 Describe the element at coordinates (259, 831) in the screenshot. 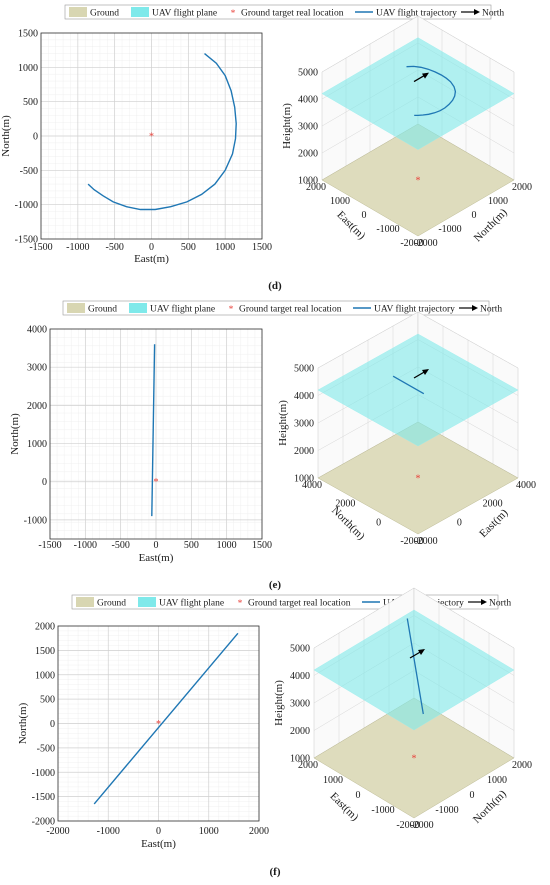

I see `x-tick-label: 2000` at that location.